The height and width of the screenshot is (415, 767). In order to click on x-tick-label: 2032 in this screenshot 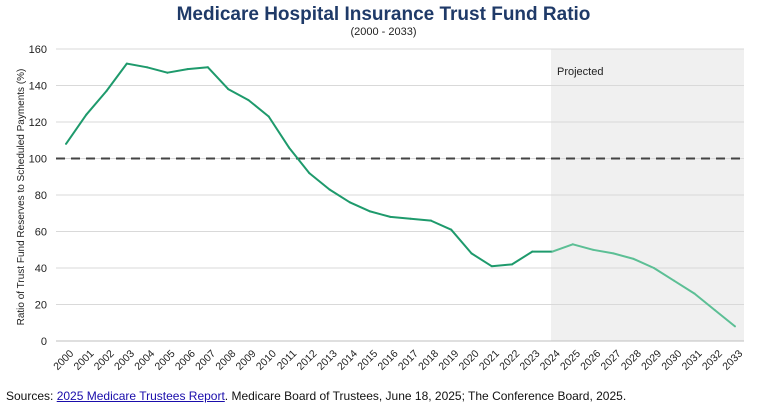, I will do `click(712, 360)`.